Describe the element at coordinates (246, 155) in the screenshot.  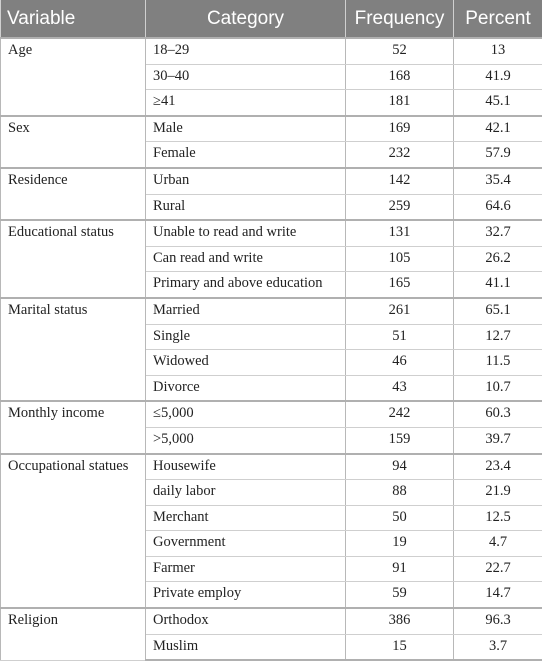
I see `category-cell: Female` at that location.